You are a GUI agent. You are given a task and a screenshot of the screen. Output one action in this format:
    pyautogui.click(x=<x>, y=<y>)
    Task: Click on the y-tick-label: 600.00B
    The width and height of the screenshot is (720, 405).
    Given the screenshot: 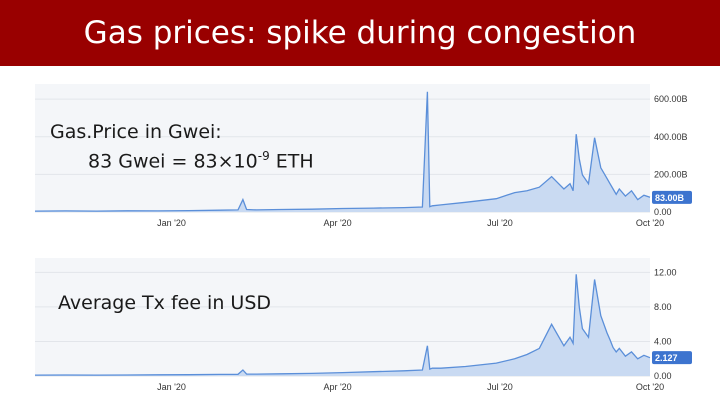 What is the action you would take?
    pyautogui.click(x=671, y=99)
    